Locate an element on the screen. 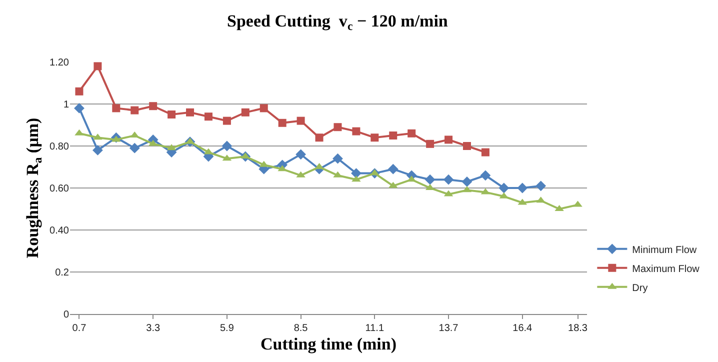 The image size is (718, 362). x-tick-label: 16.4 is located at coordinates (522, 328).